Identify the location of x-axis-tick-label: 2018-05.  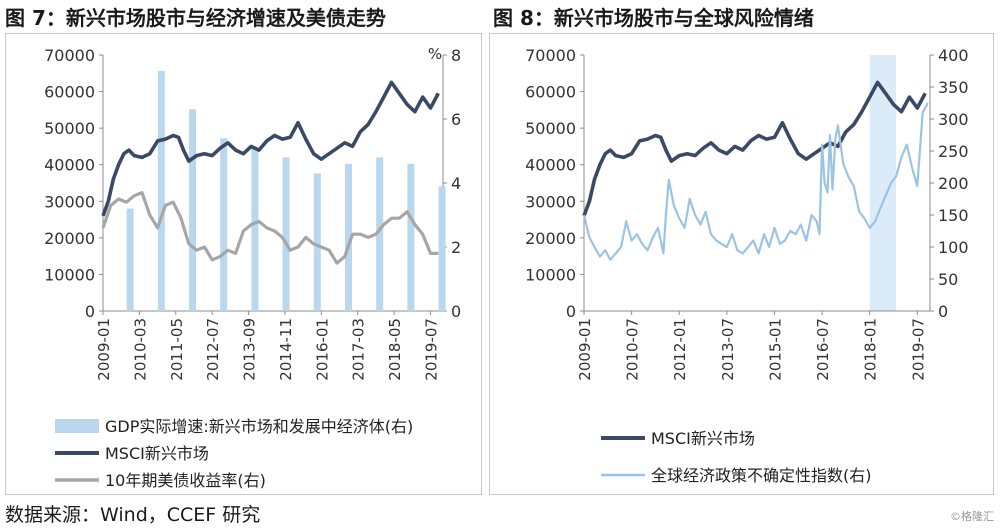
(395, 349).